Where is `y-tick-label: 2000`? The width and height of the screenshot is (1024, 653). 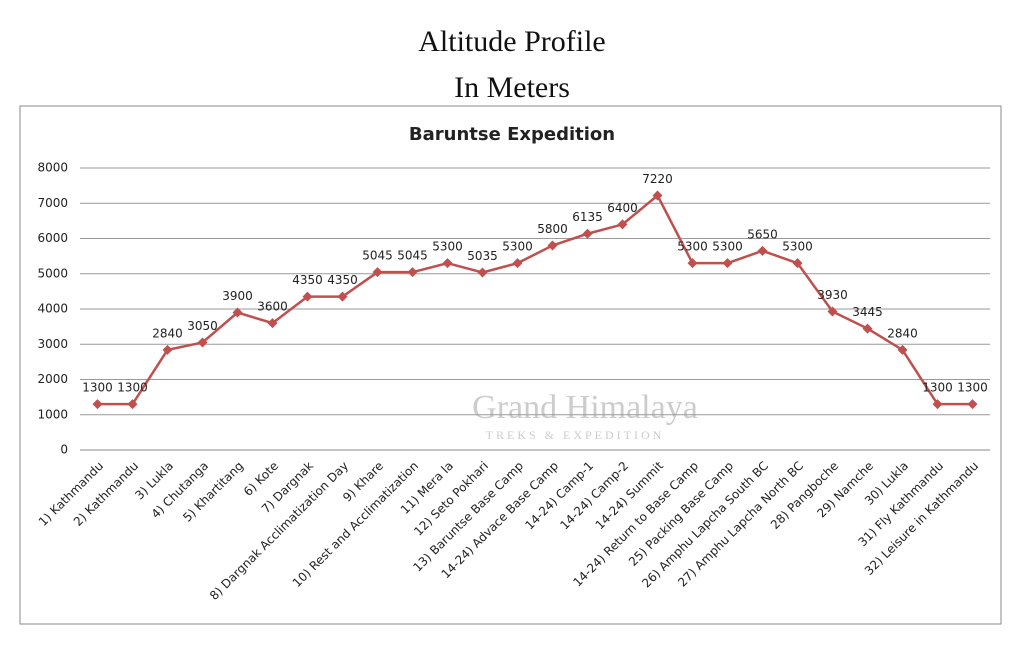 y-tick-label: 2000 is located at coordinates (52, 379).